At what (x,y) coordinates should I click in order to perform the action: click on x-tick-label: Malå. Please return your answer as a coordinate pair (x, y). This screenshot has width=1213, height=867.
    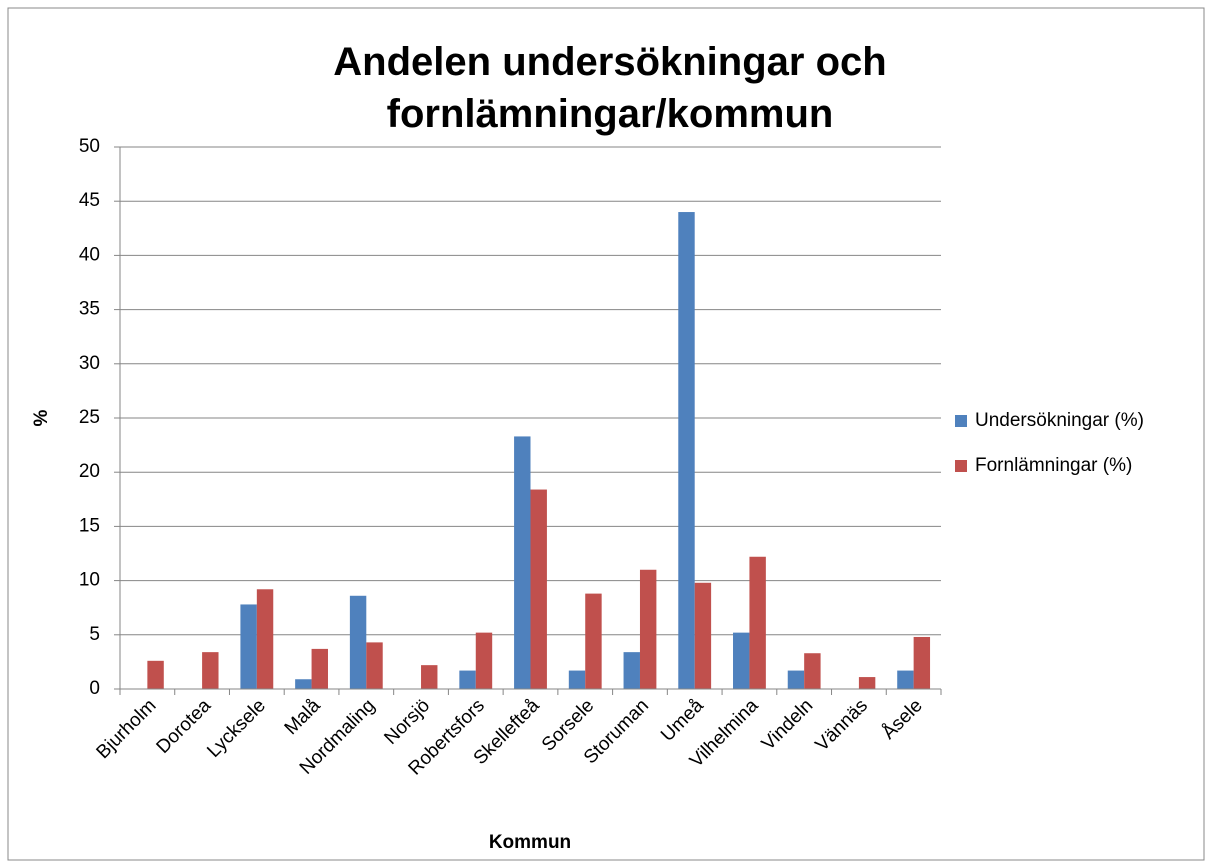
    Looking at the image, I should click on (303, 717).